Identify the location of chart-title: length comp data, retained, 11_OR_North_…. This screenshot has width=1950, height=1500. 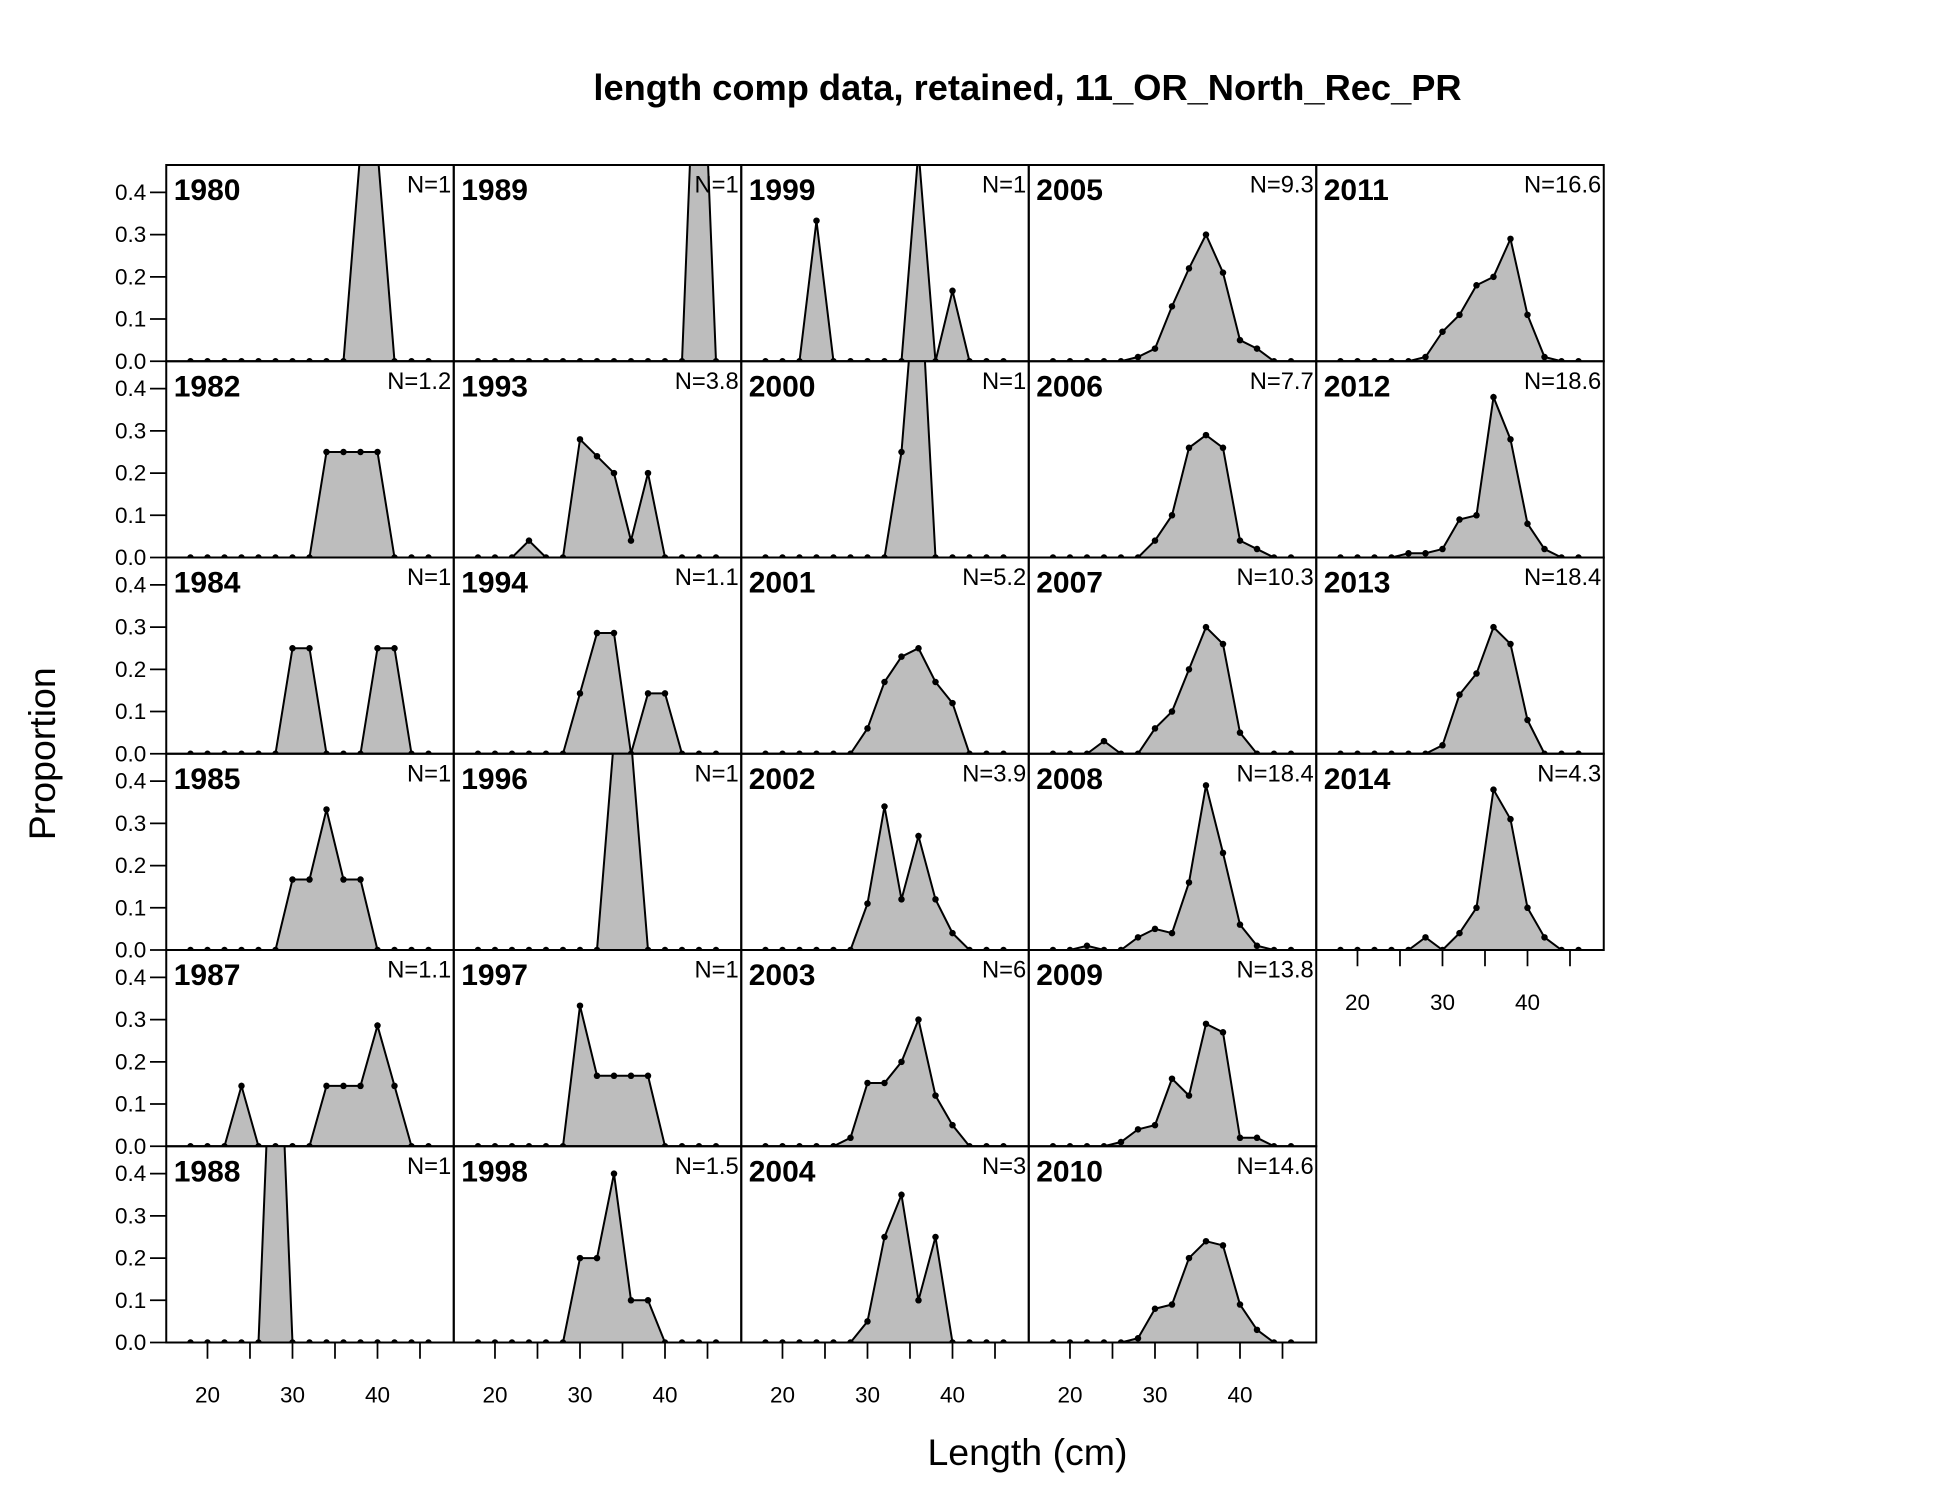
(1027, 87).